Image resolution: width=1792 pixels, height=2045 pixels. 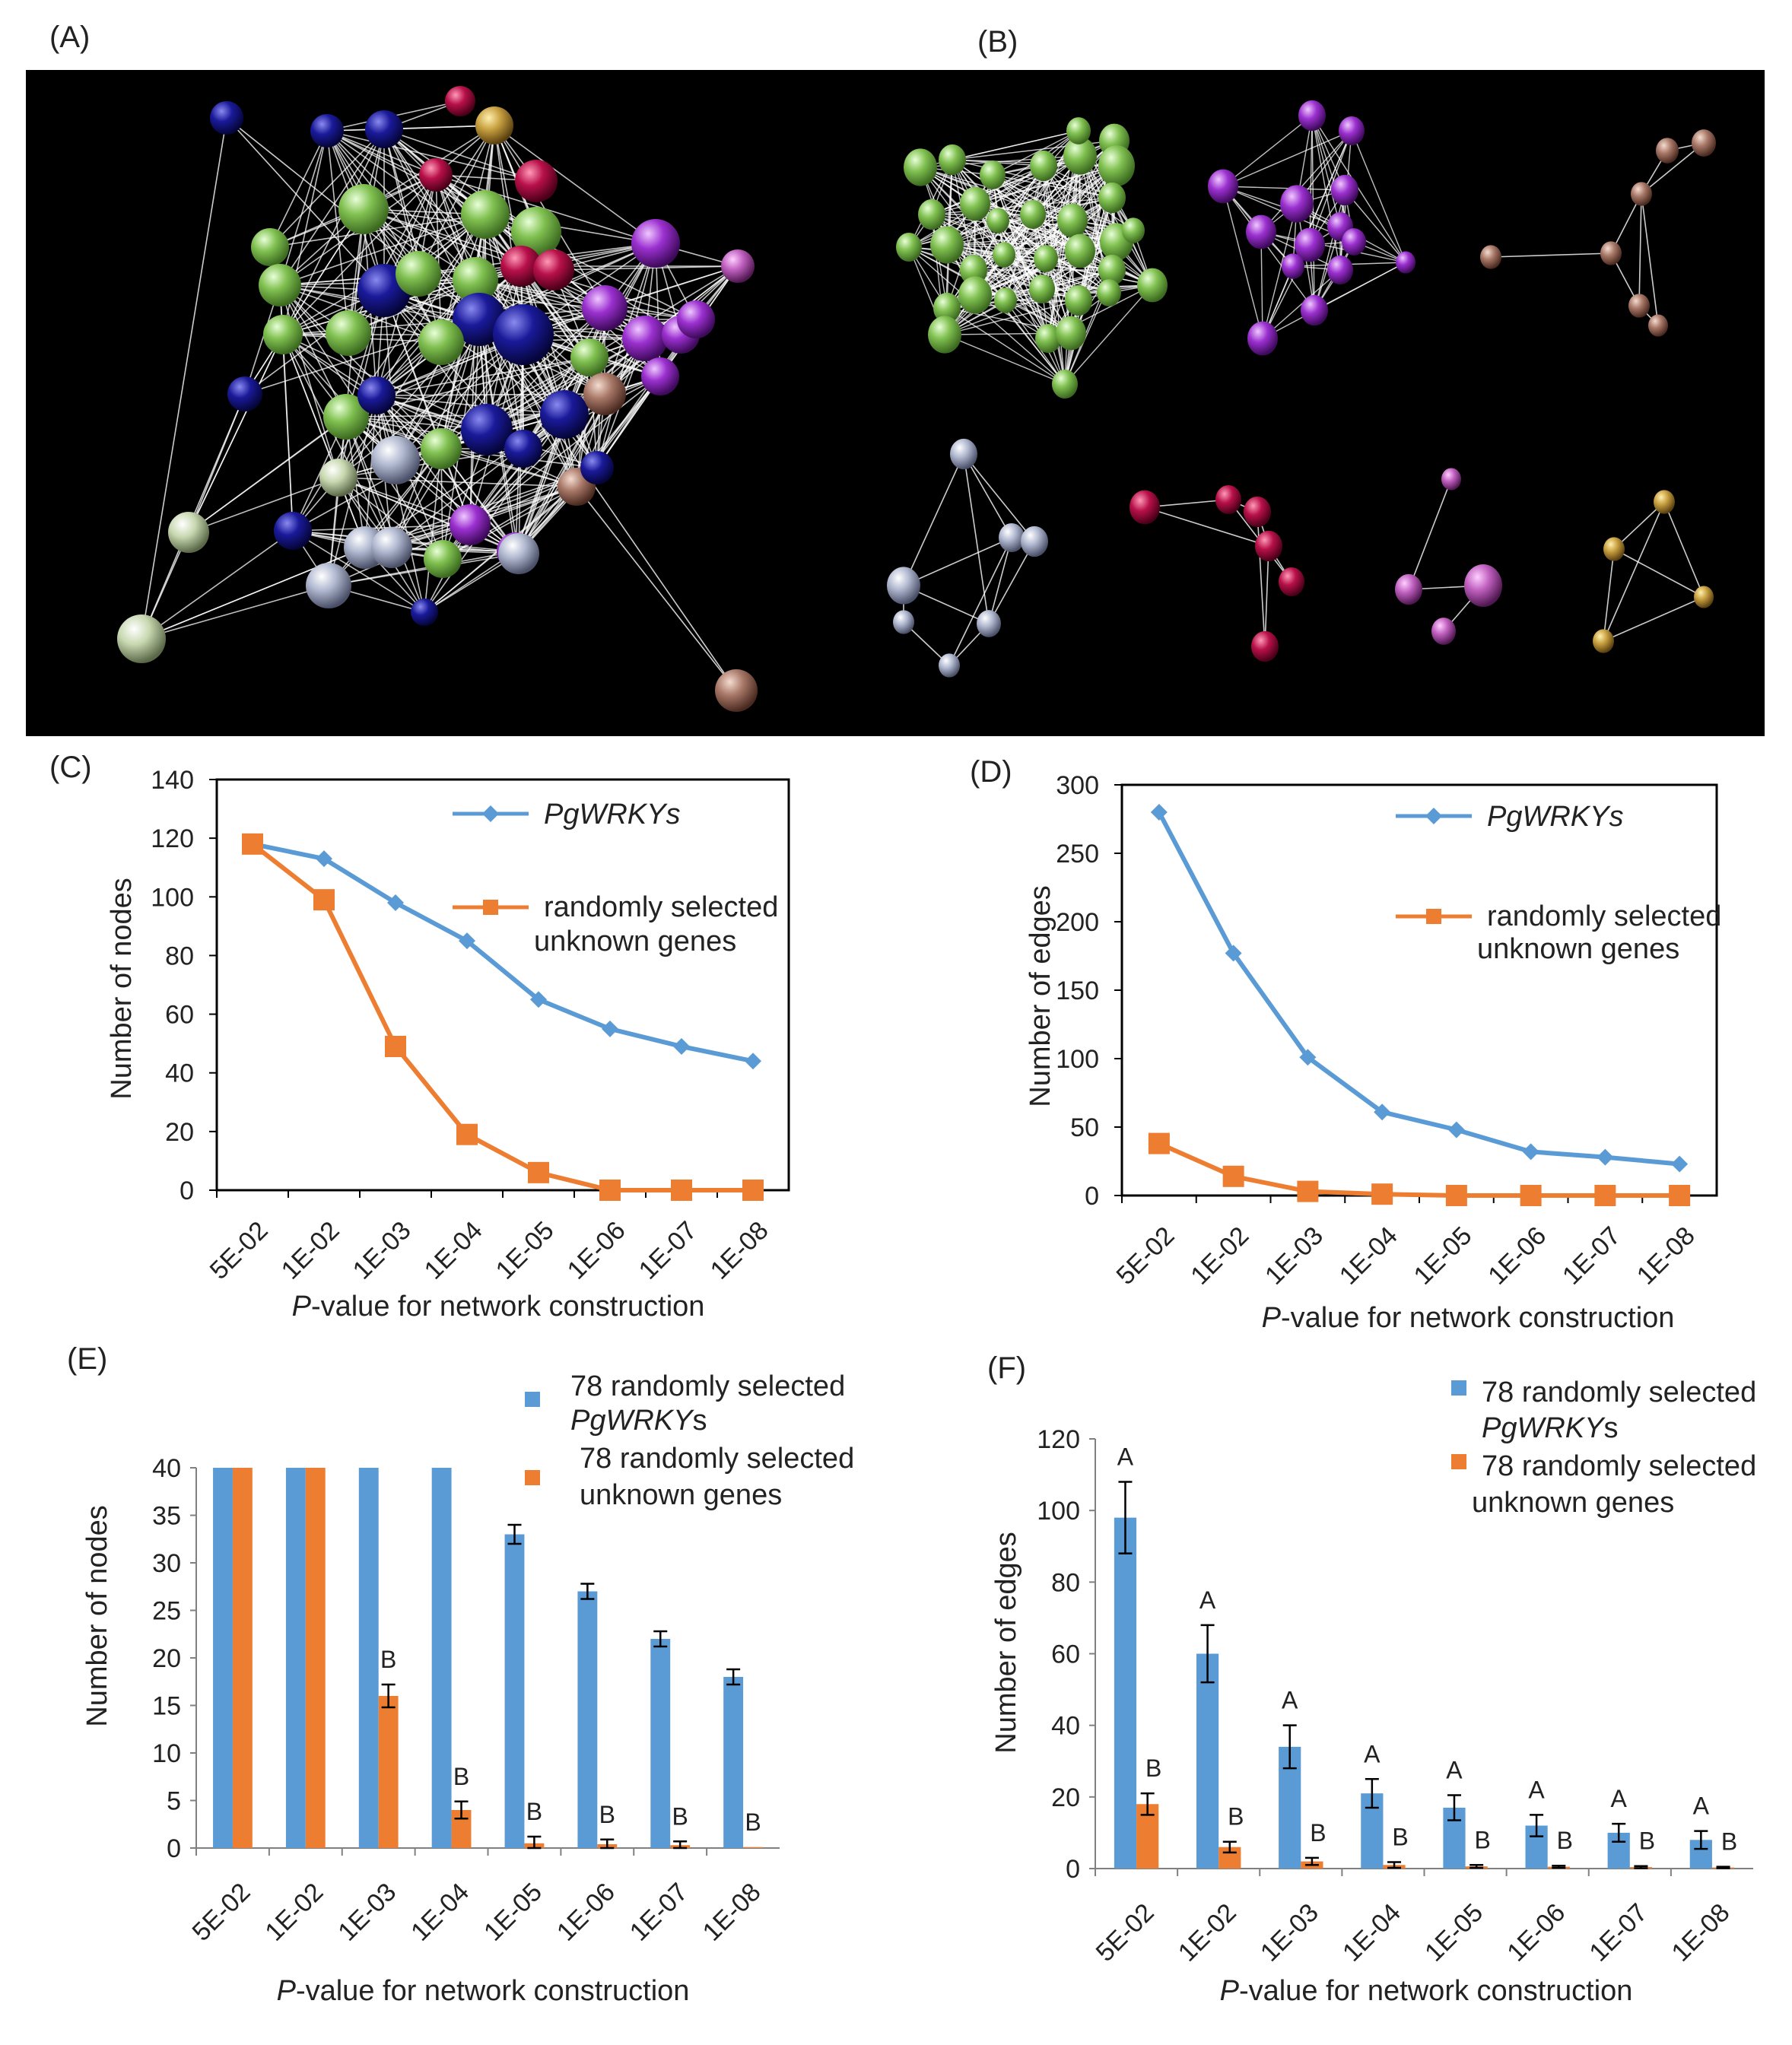 What do you see at coordinates (179, 956) in the screenshot?
I see `chart-c-ytick-label: 80` at bounding box center [179, 956].